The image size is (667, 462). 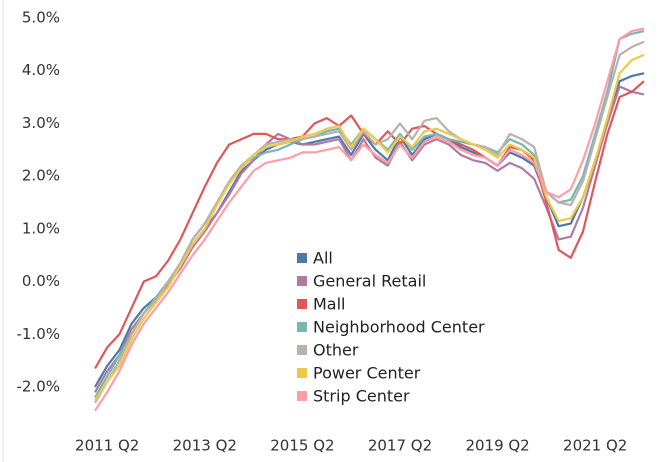 I want to click on legend-label: All, so click(x=323, y=258).